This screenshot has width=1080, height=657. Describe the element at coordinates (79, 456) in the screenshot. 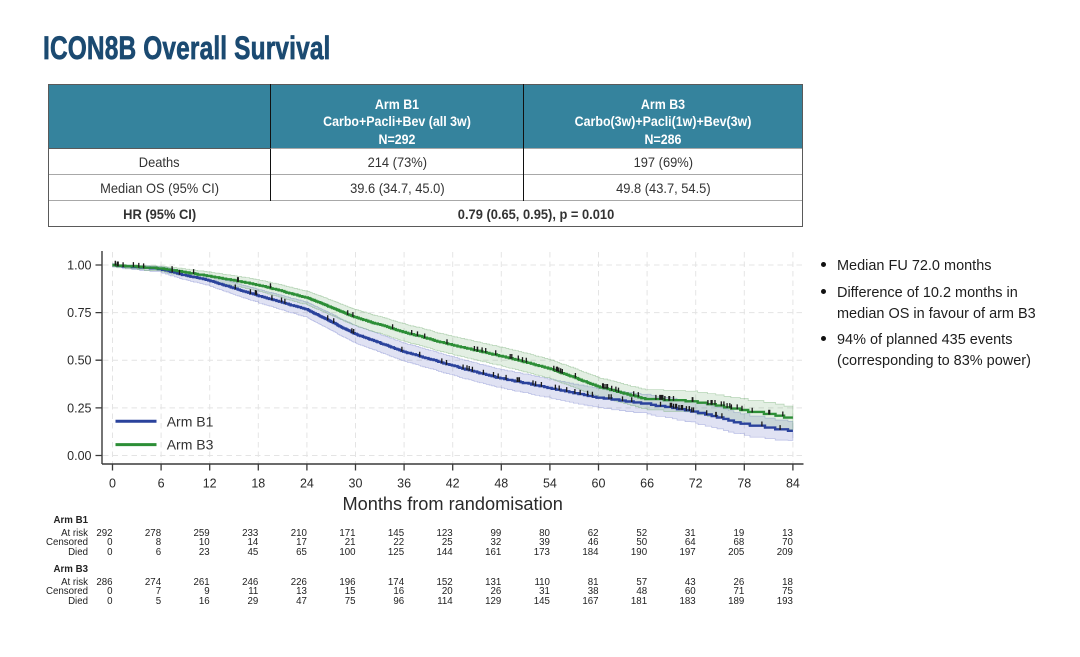

I see `svg-text: 0.00` at that location.